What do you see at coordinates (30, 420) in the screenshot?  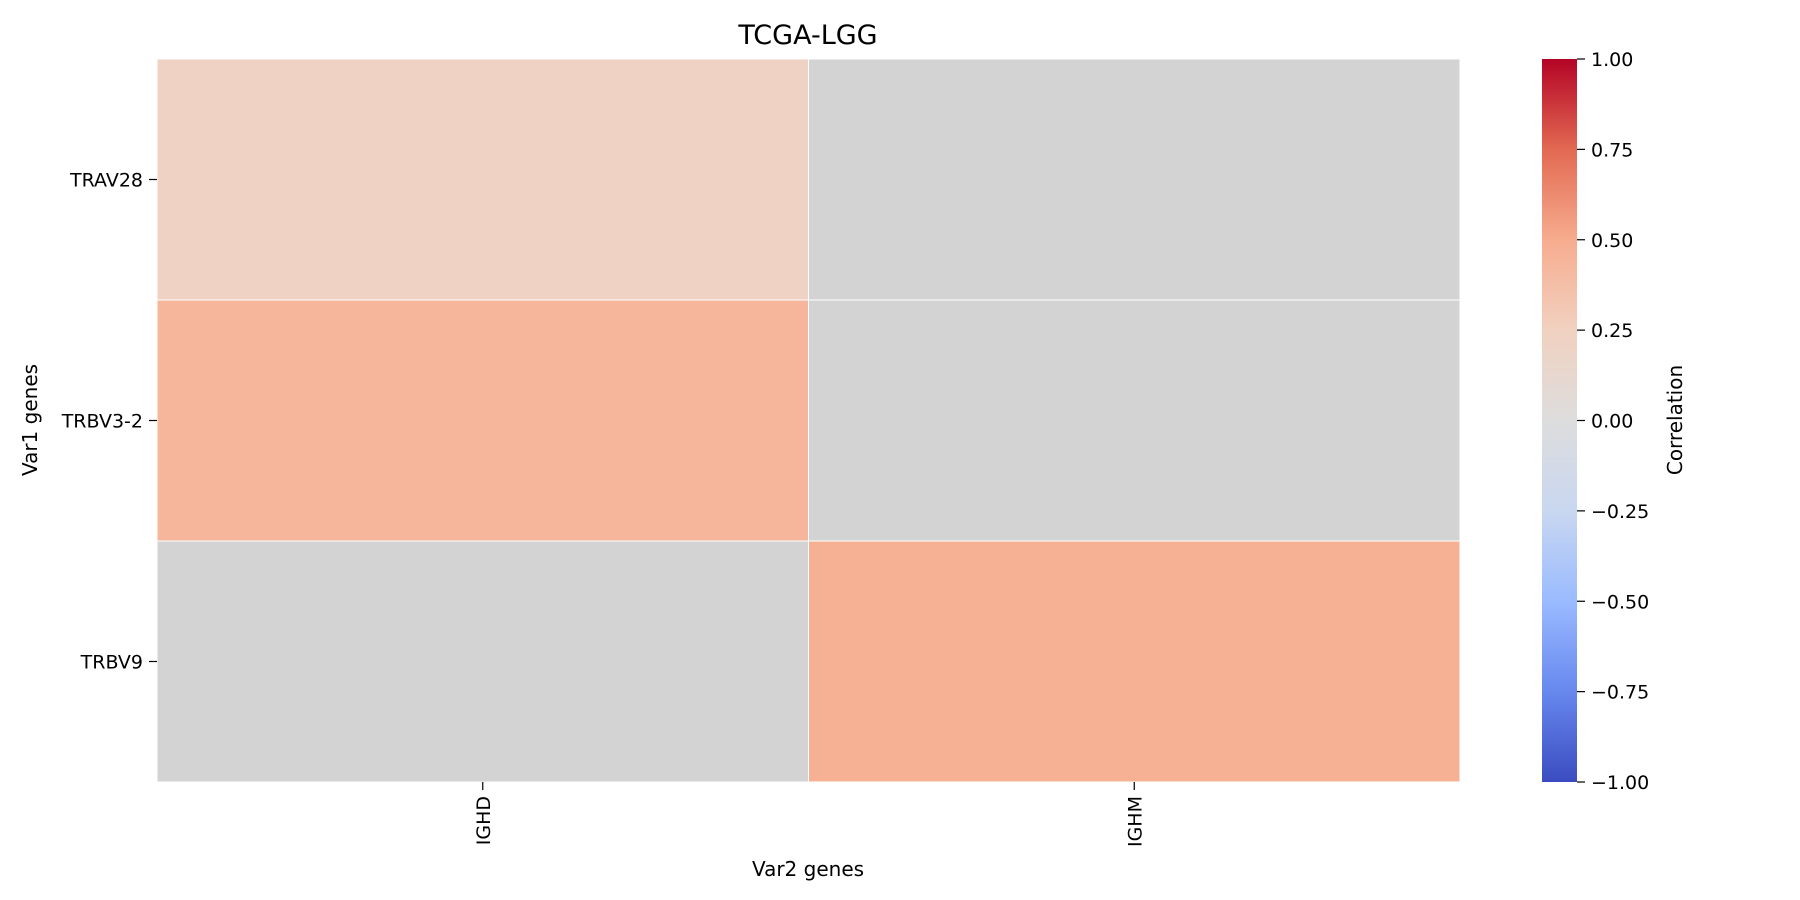 I see `y-axis-label: Var1 genes` at bounding box center [30, 420].